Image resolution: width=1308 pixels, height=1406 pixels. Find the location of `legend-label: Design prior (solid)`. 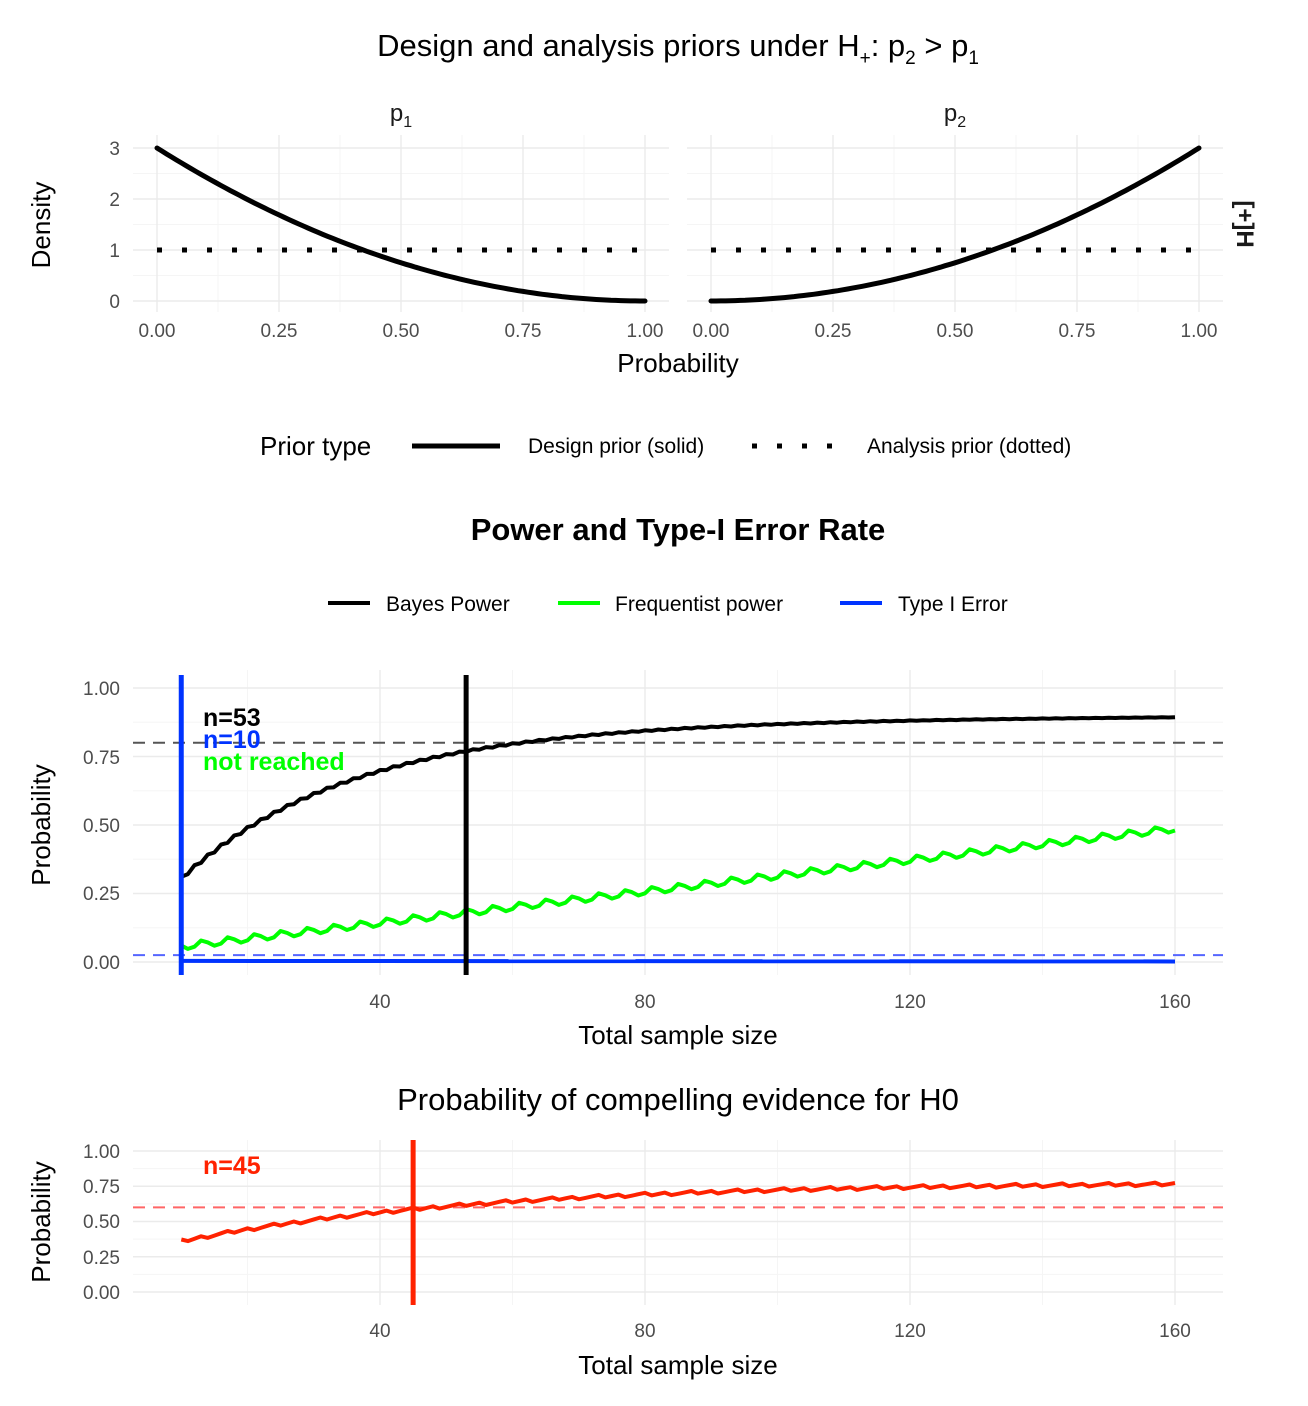

legend-label: Design prior (solid) is located at coordinates (616, 446).